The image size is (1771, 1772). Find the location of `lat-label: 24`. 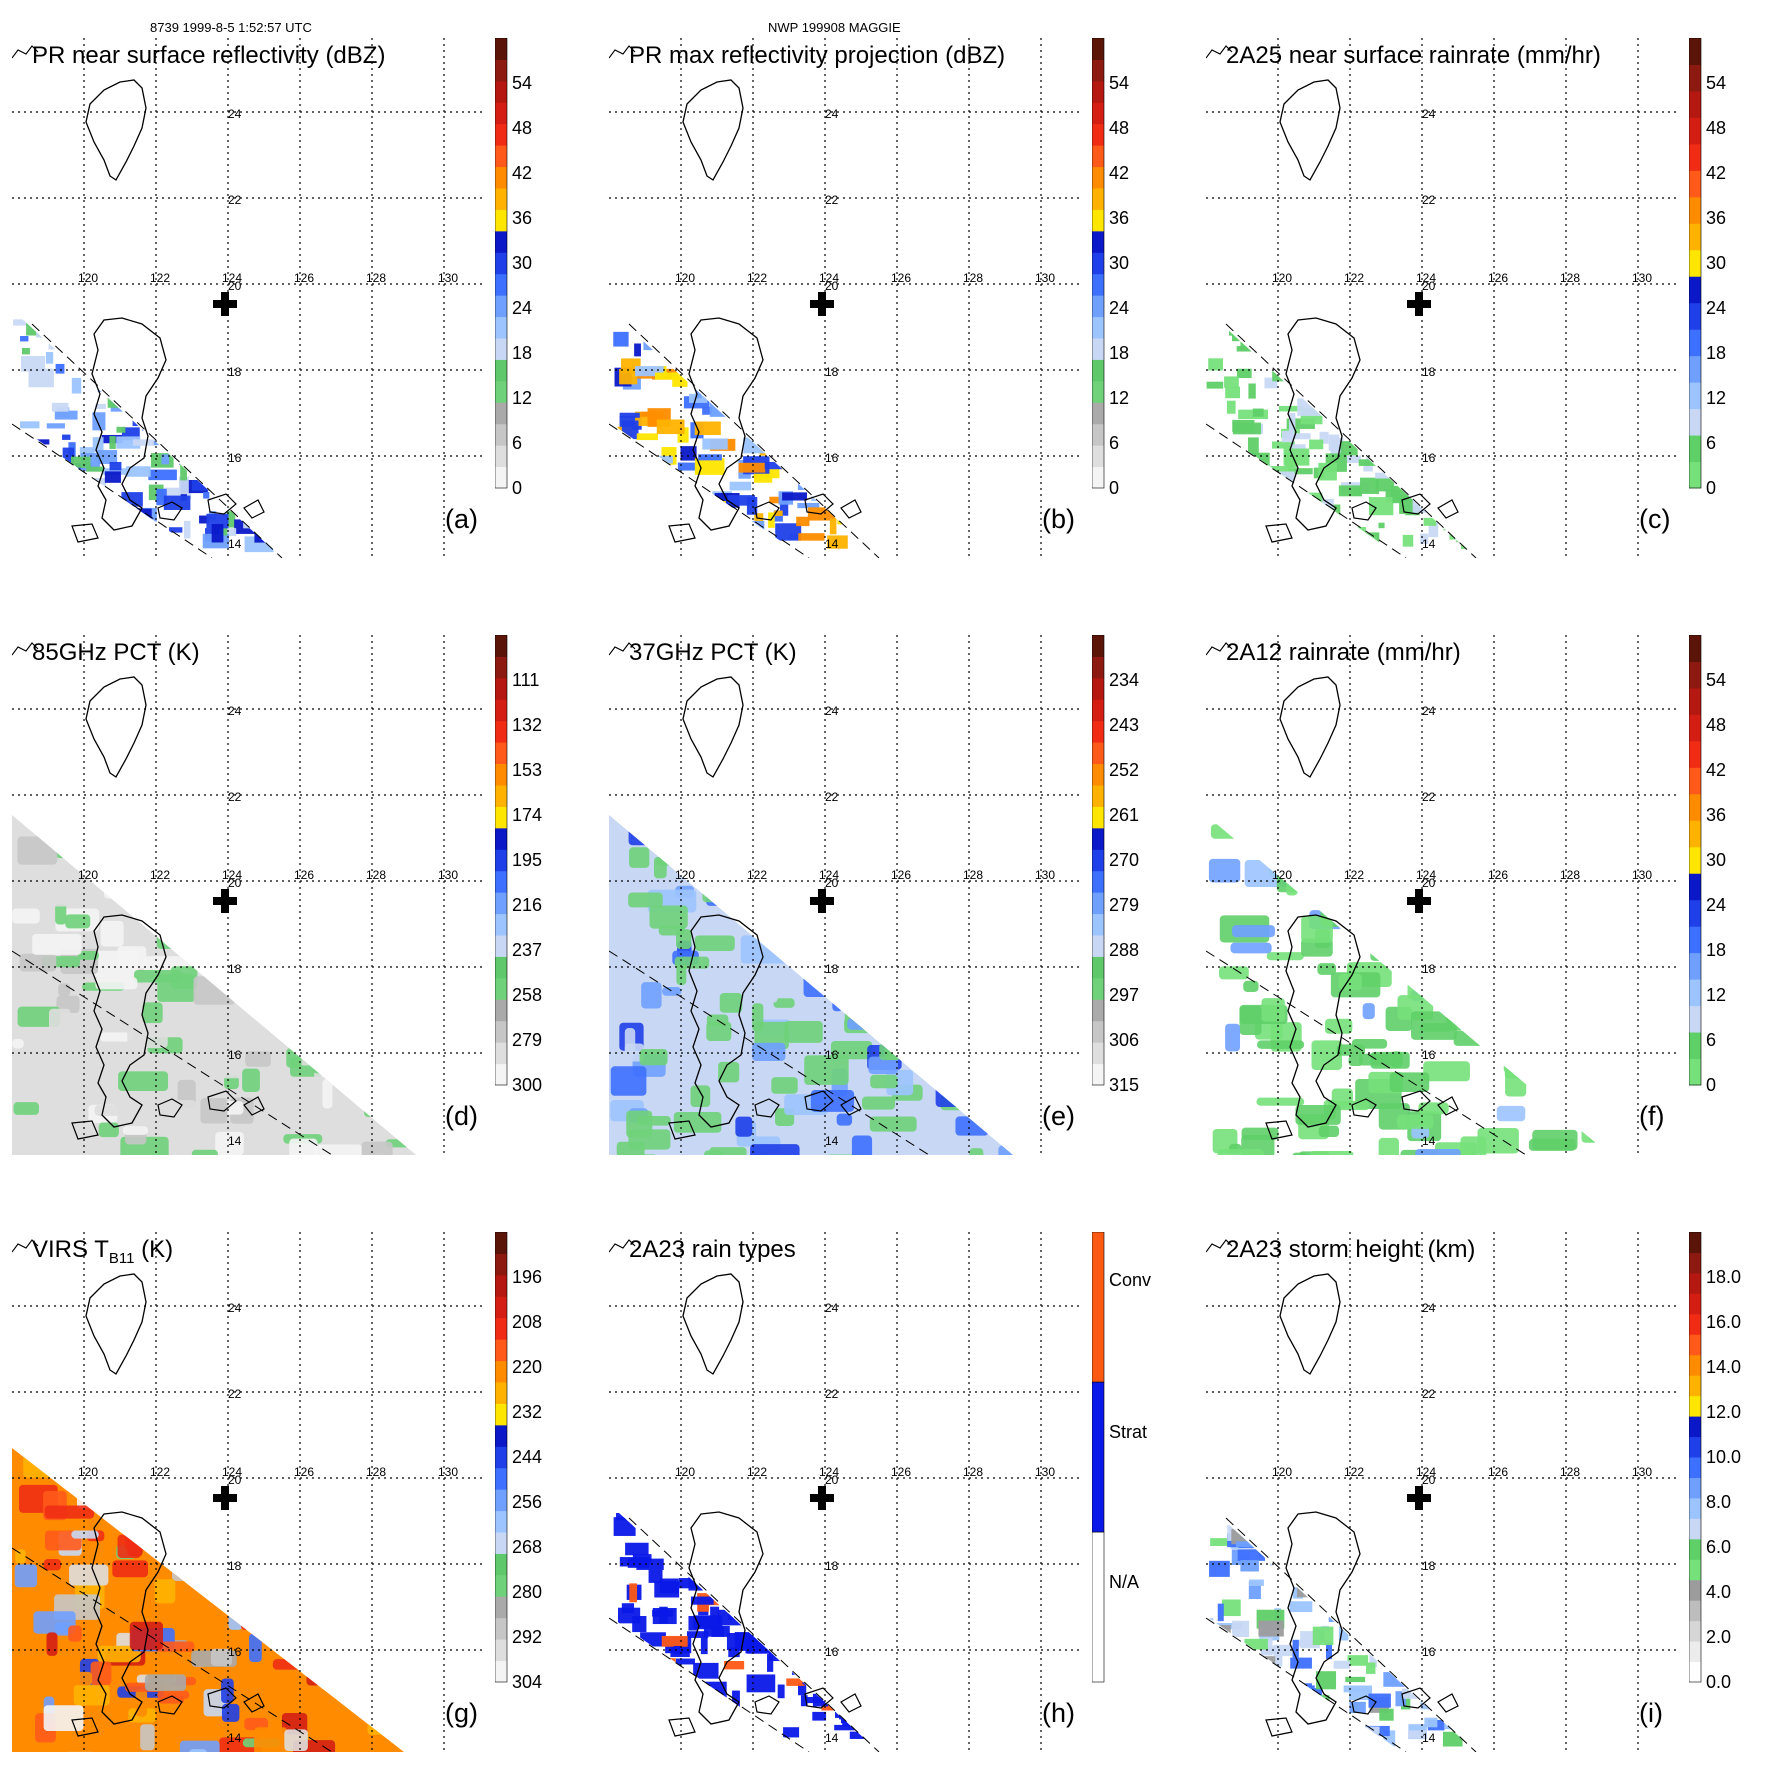

lat-label: 24 is located at coordinates (832, 114).